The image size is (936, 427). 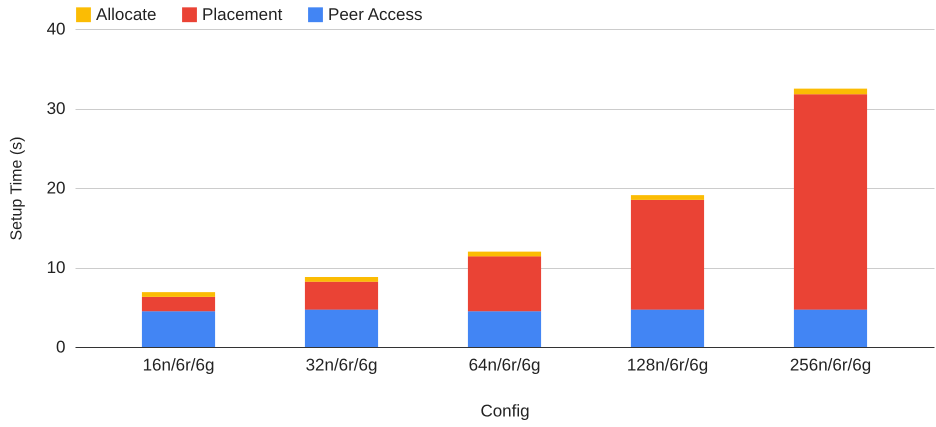 I want to click on x-tick-label: 128n/6r/6g, so click(x=667, y=365).